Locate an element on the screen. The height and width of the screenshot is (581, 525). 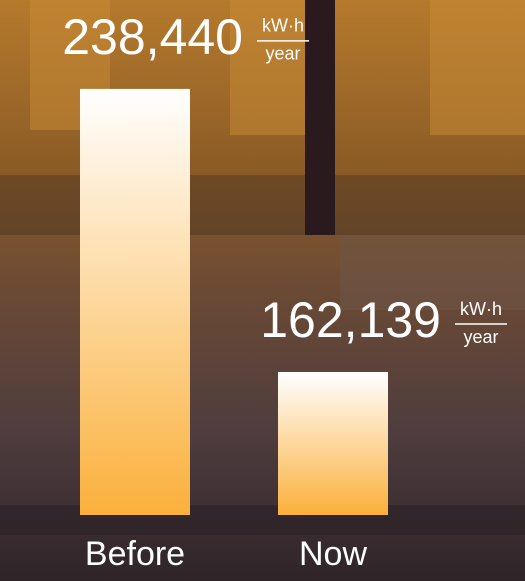
category-label: Before is located at coordinates (135, 554).